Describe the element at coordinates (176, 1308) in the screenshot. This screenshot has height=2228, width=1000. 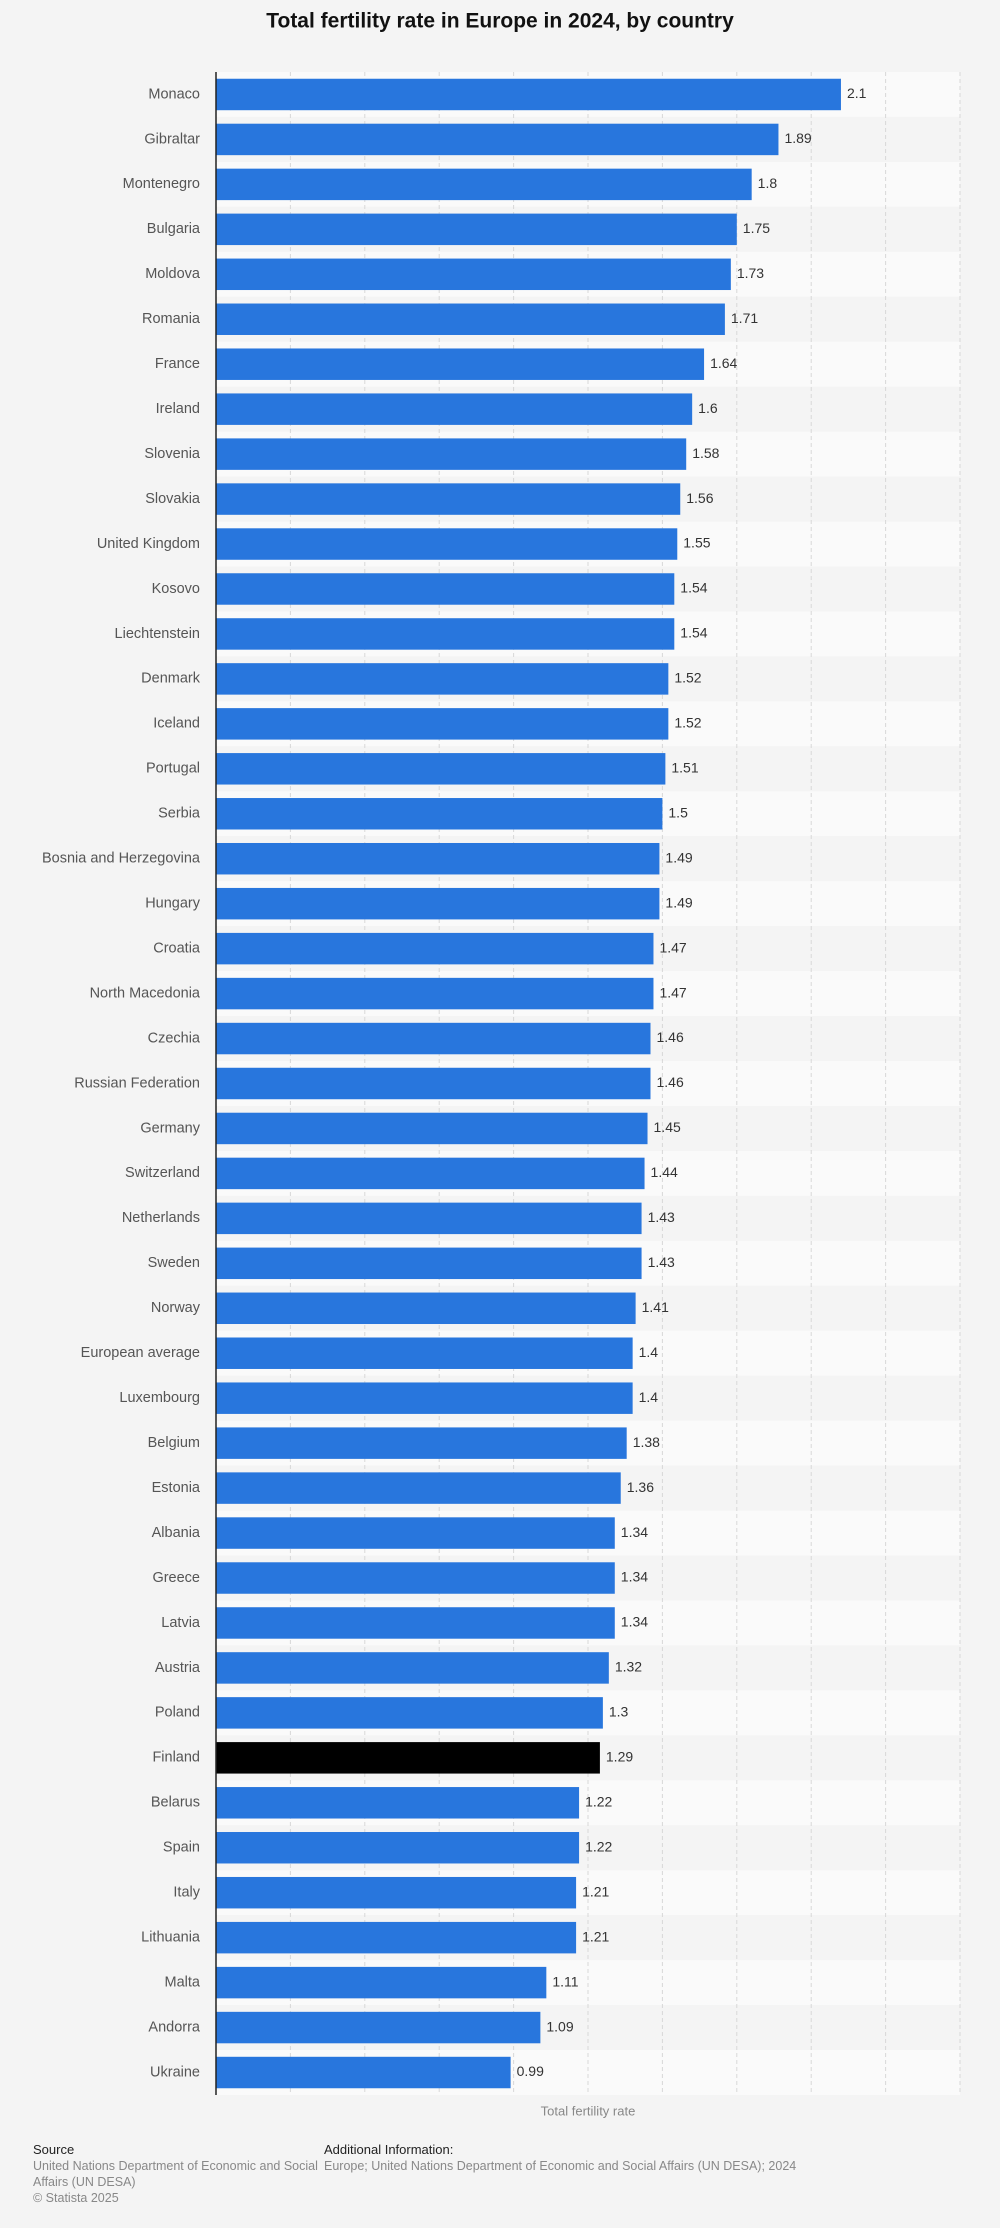
I see `y-tick-label: Norway` at that location.